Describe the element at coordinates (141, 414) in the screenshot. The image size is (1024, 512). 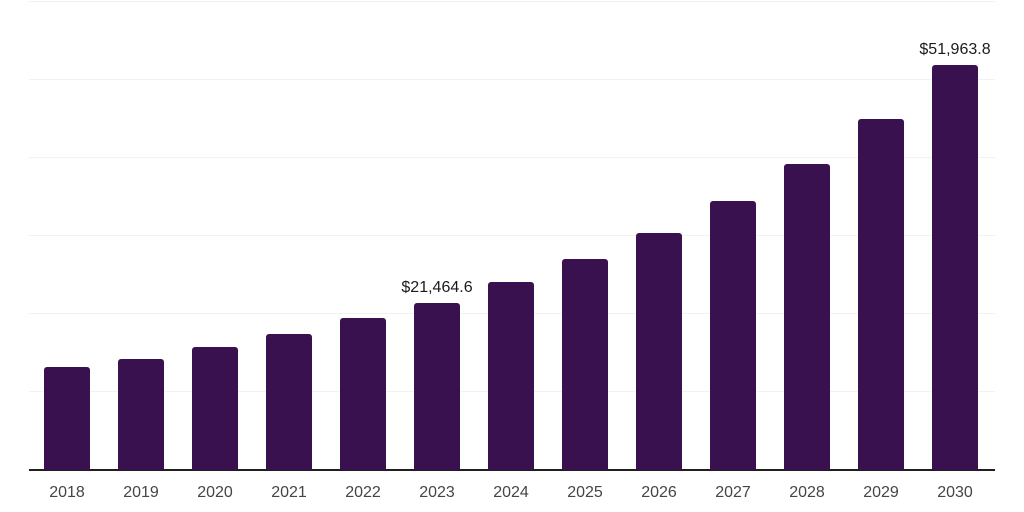
I see `bar-2019` at that location.